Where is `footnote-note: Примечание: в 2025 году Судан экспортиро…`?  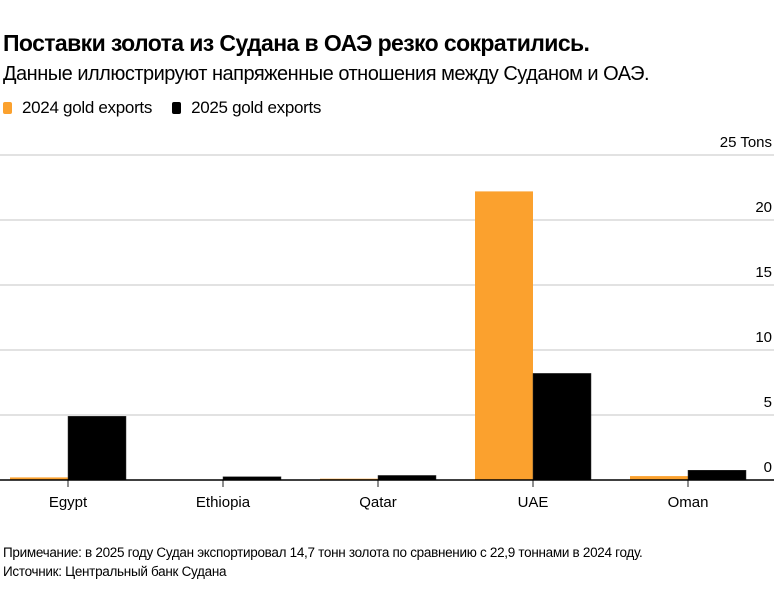
footnote-note: Примечание: в 2025 году Судан экспортиро… is located at coordinates (323, 552).